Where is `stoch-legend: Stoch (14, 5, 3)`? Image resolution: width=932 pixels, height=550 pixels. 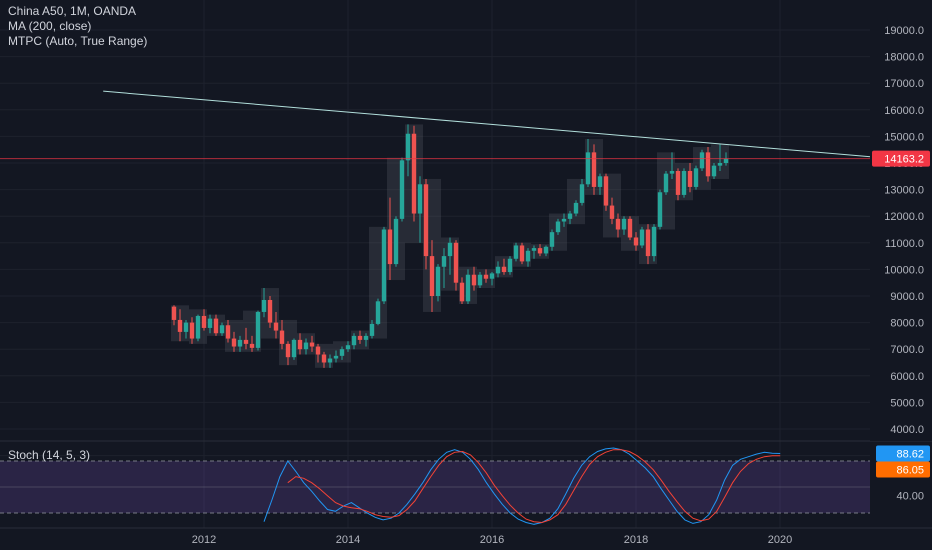
stoch-legend: Stoch (14, 5, 3) is located at coordinates (49, 455).